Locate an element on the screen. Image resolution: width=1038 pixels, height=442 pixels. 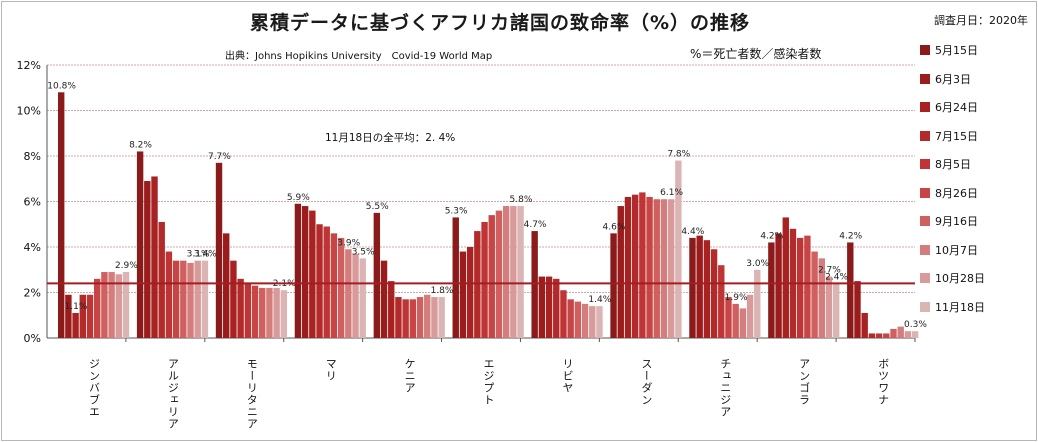
y-tick-label: 0% is located at coordinates (32, 338).